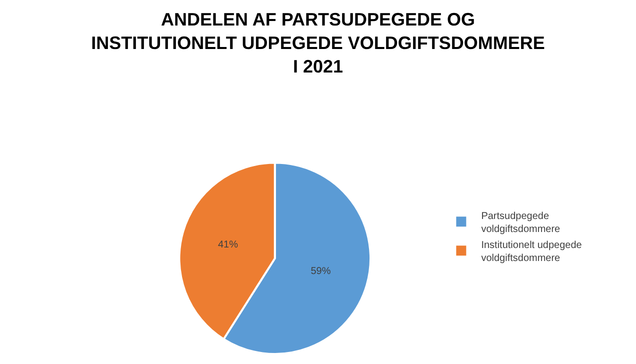 This screenshot has height=364, width=636. Describe the element at coordinates (318, 42) in the screenshot. I see `chart-title: ANDELEN AF PARTSUDPEGEDE OG INSTITUTIONELT UDPEGEDE VOLDGIFTSDOMMERE I 2021` at that location.